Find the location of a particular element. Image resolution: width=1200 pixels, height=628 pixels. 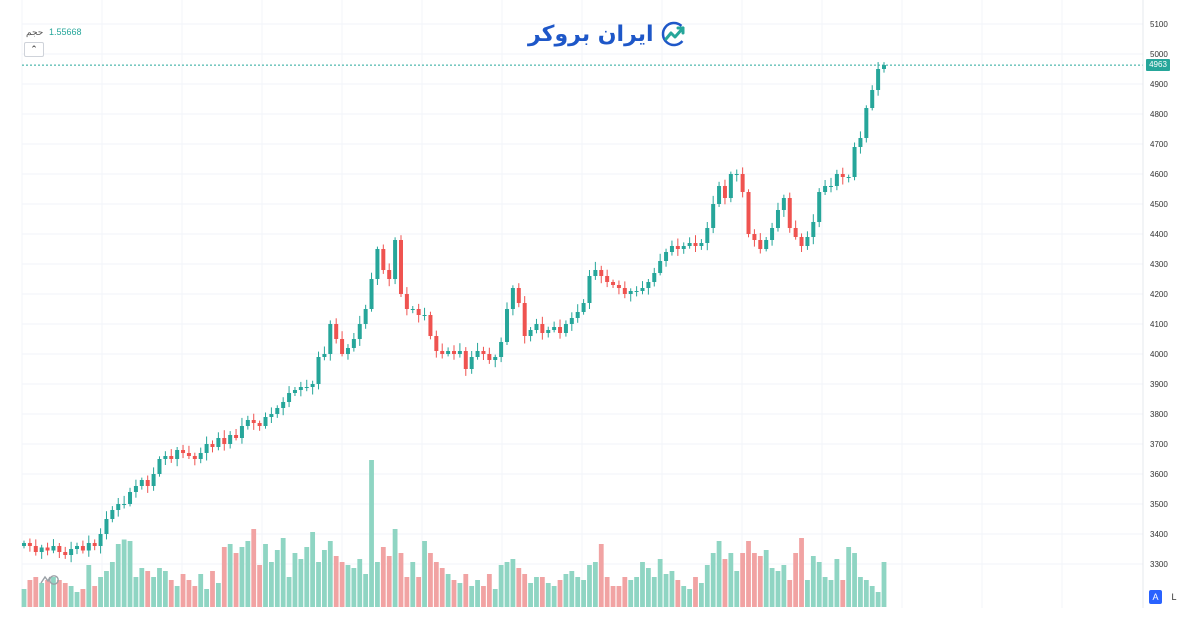

volume-value: 1.55668 is located at coordinates (65, 32).